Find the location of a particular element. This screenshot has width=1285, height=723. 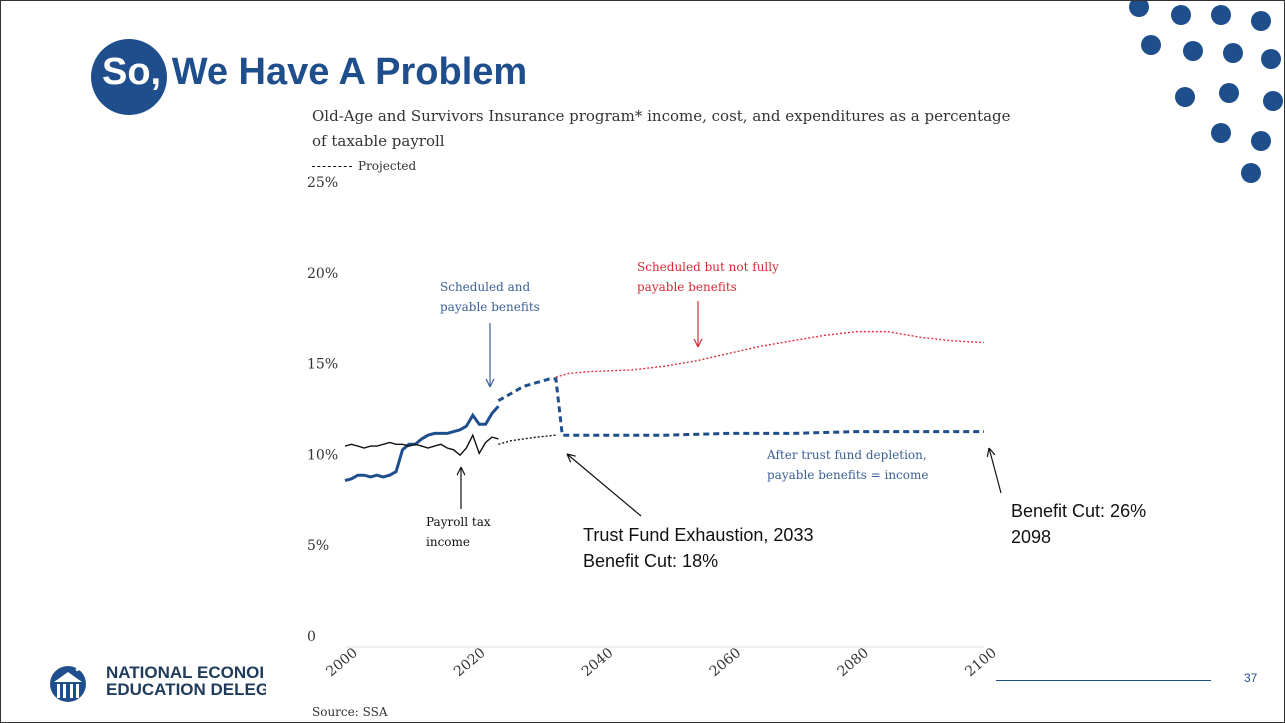

title-badge-circle is located at coordinates (129, 77).